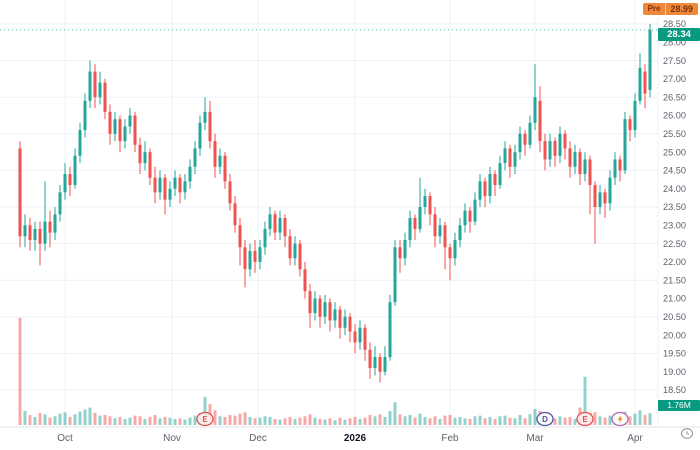  What do you see at coordinates (674, 354) in the screenshot?
I see `price-tick-label: 19.50` at bounding box center [674, 354].